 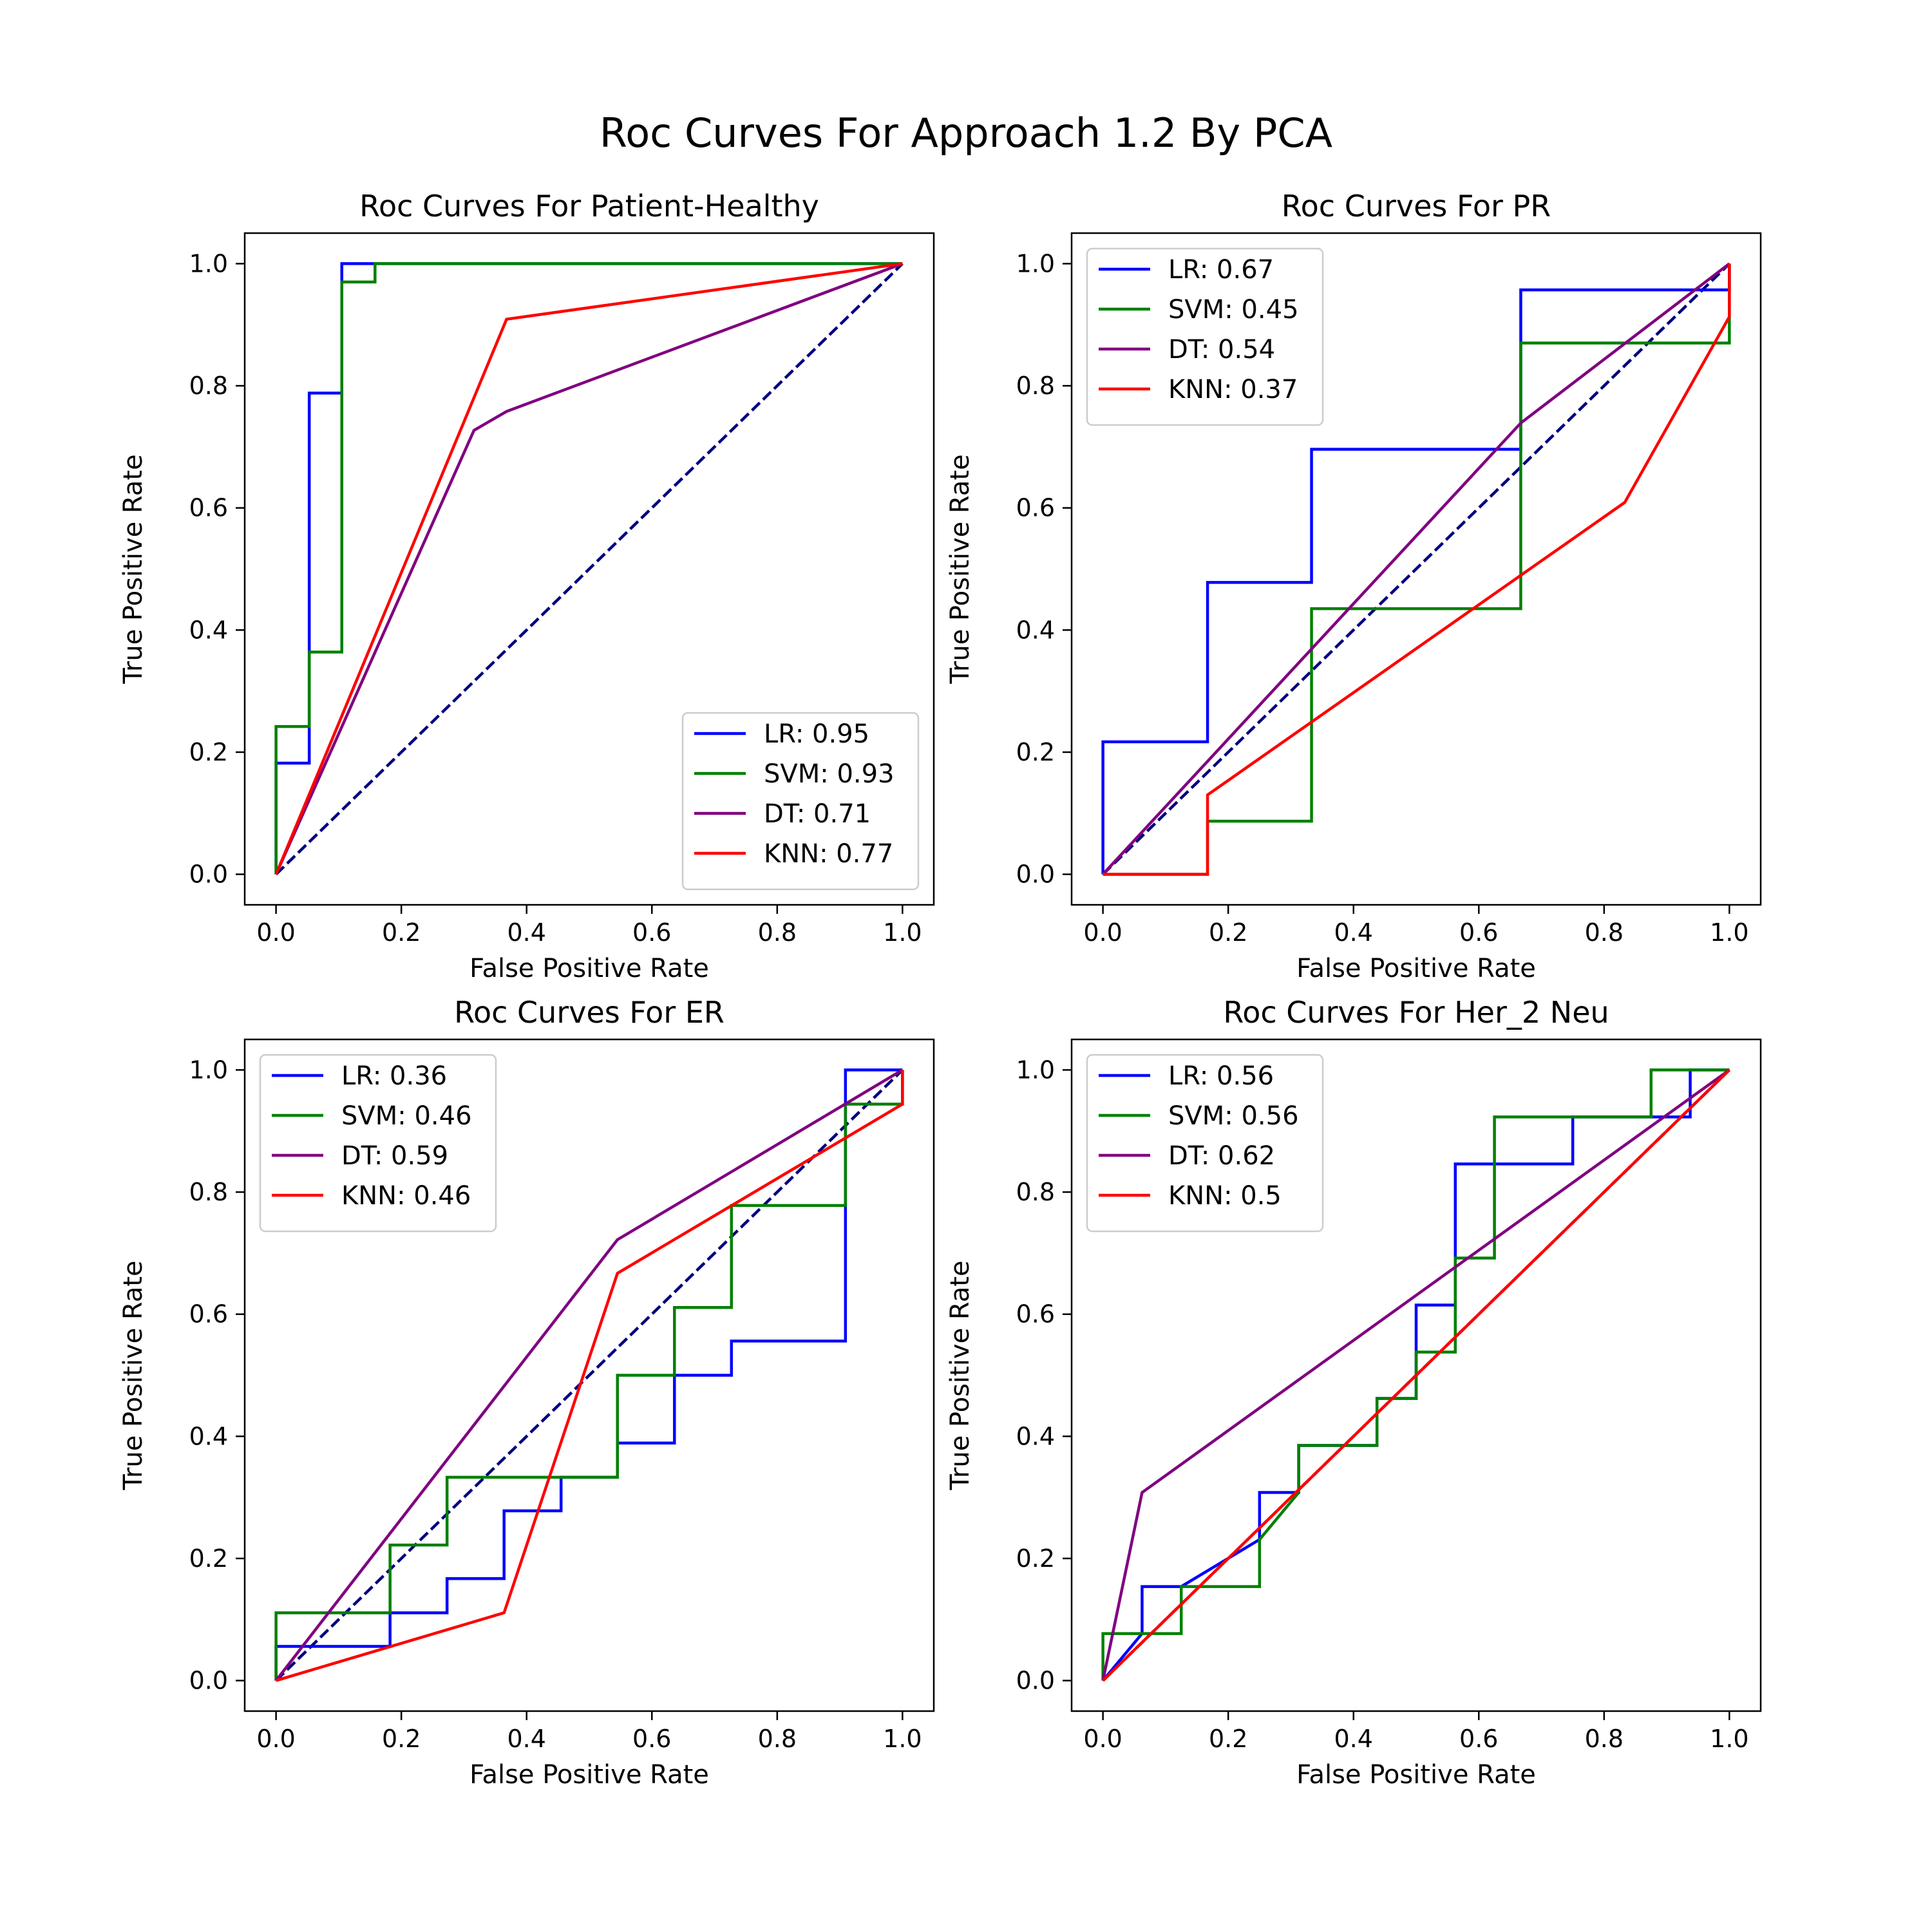 I want to click on legend: LR: 0.95 SVM: 0.93 DT: 0.71 KNN: 0.77, so click(x=801, y=802).